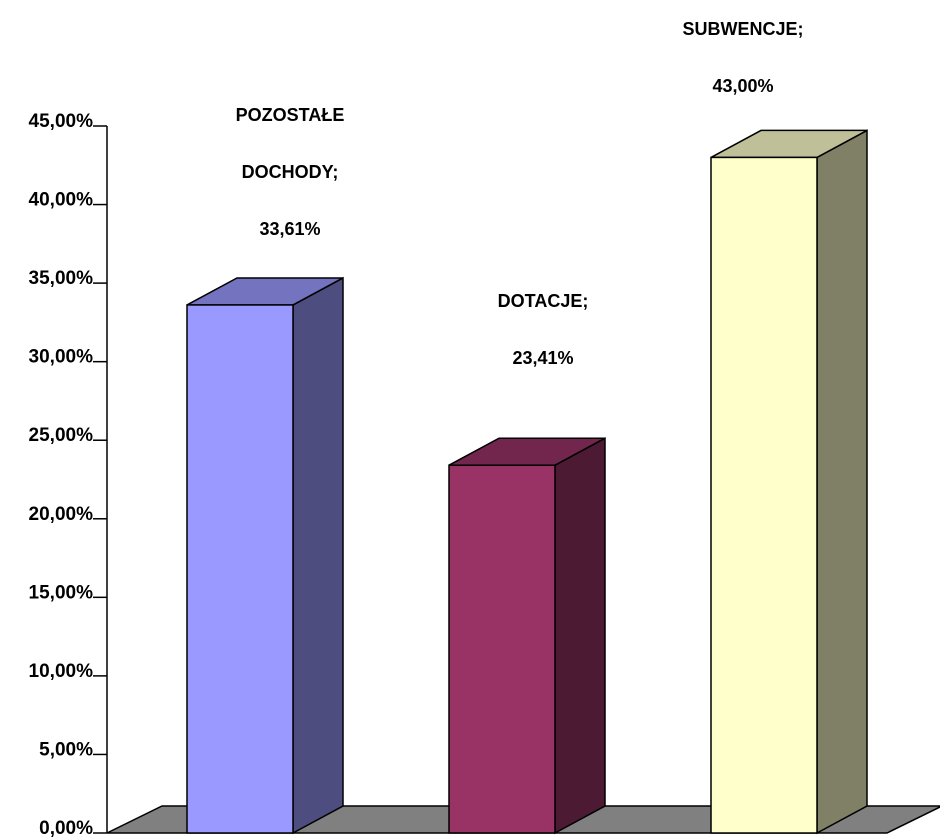 The image size is (940, 838). Describe the element at coordinates (61, 592) in the screenshot. I see `y-tick-label: 15,00%` at that location.